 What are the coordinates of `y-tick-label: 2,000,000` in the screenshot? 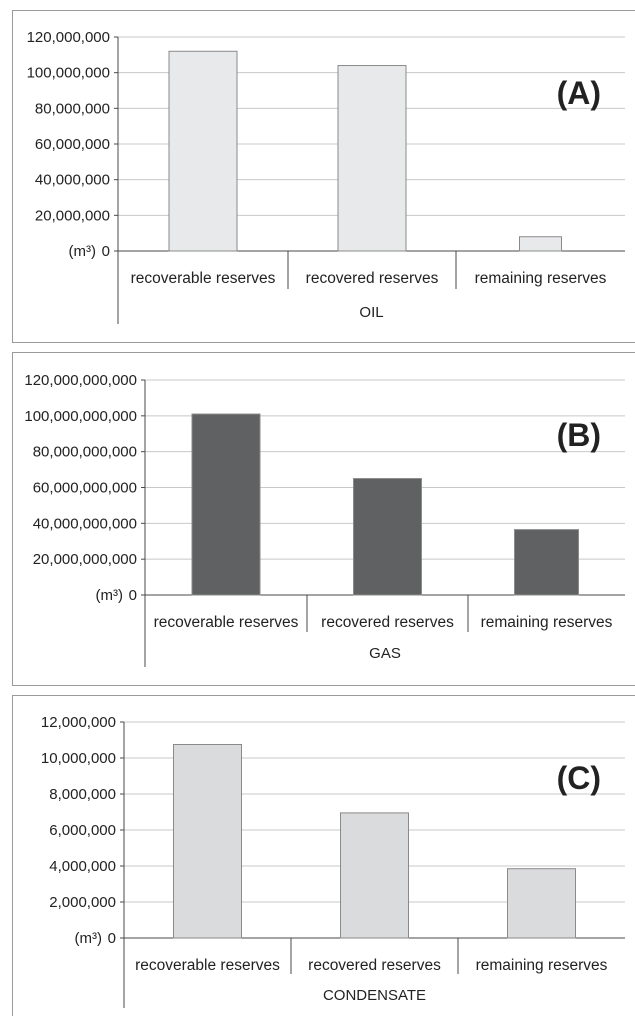 It's located at (82, 902).